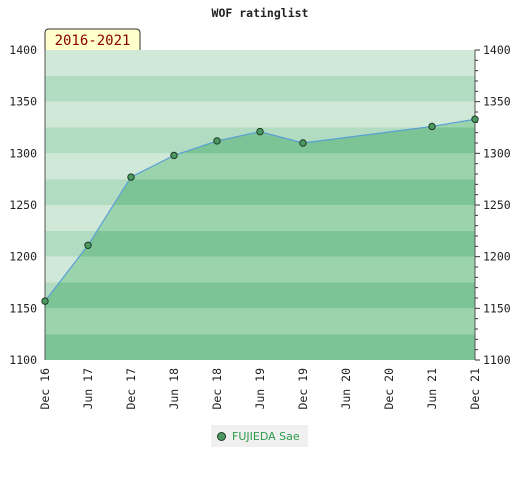 The image size is (520, 484). I want to click on period-badge, so click(92, 39).